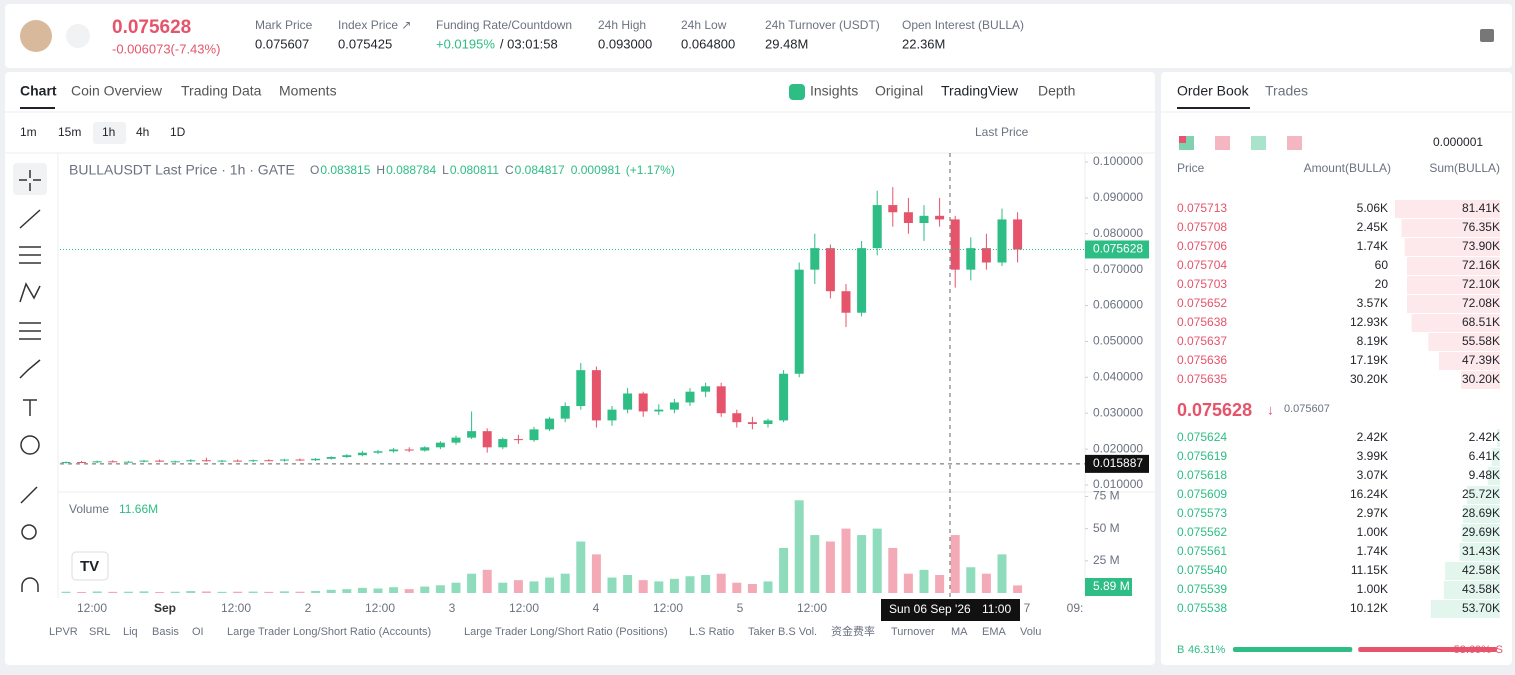  I want to click on ob-price: 0.075703, so click(1202, 284).